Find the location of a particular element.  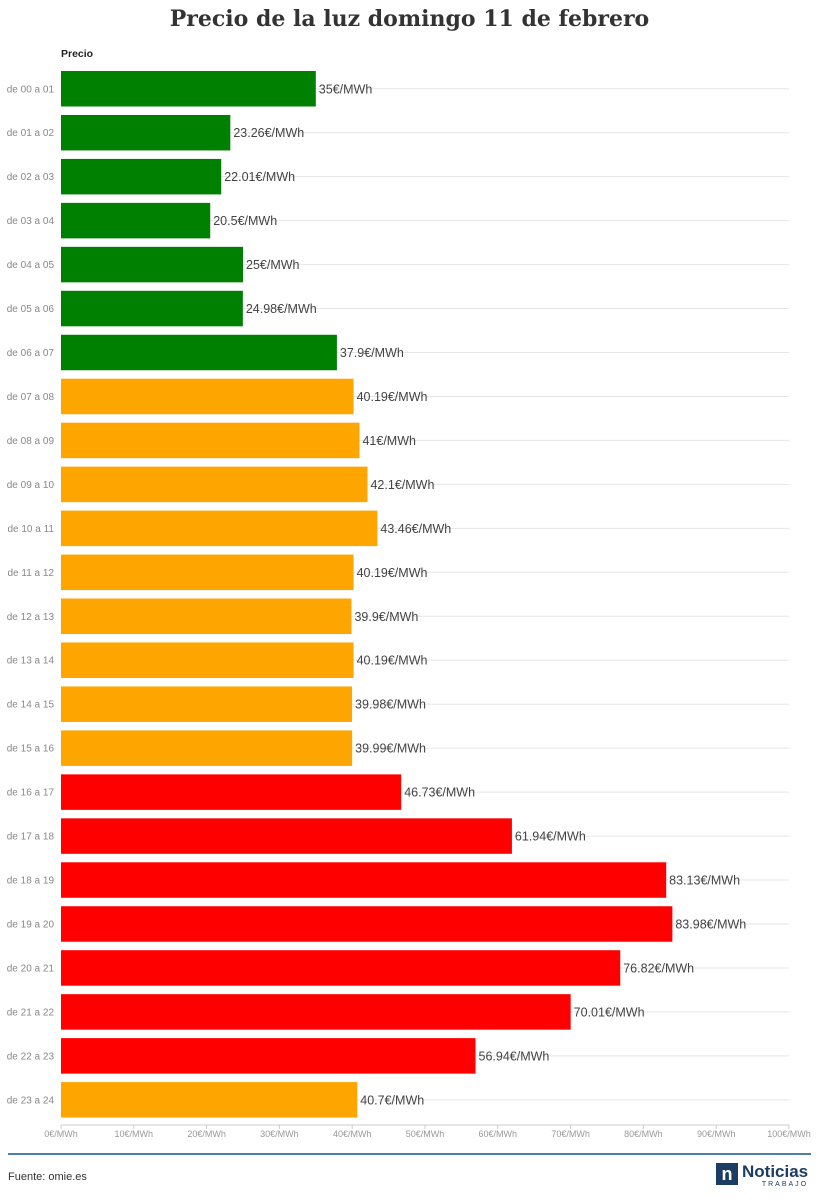

data-label: 43.46€/MWh is located at coordinates (415, 529).